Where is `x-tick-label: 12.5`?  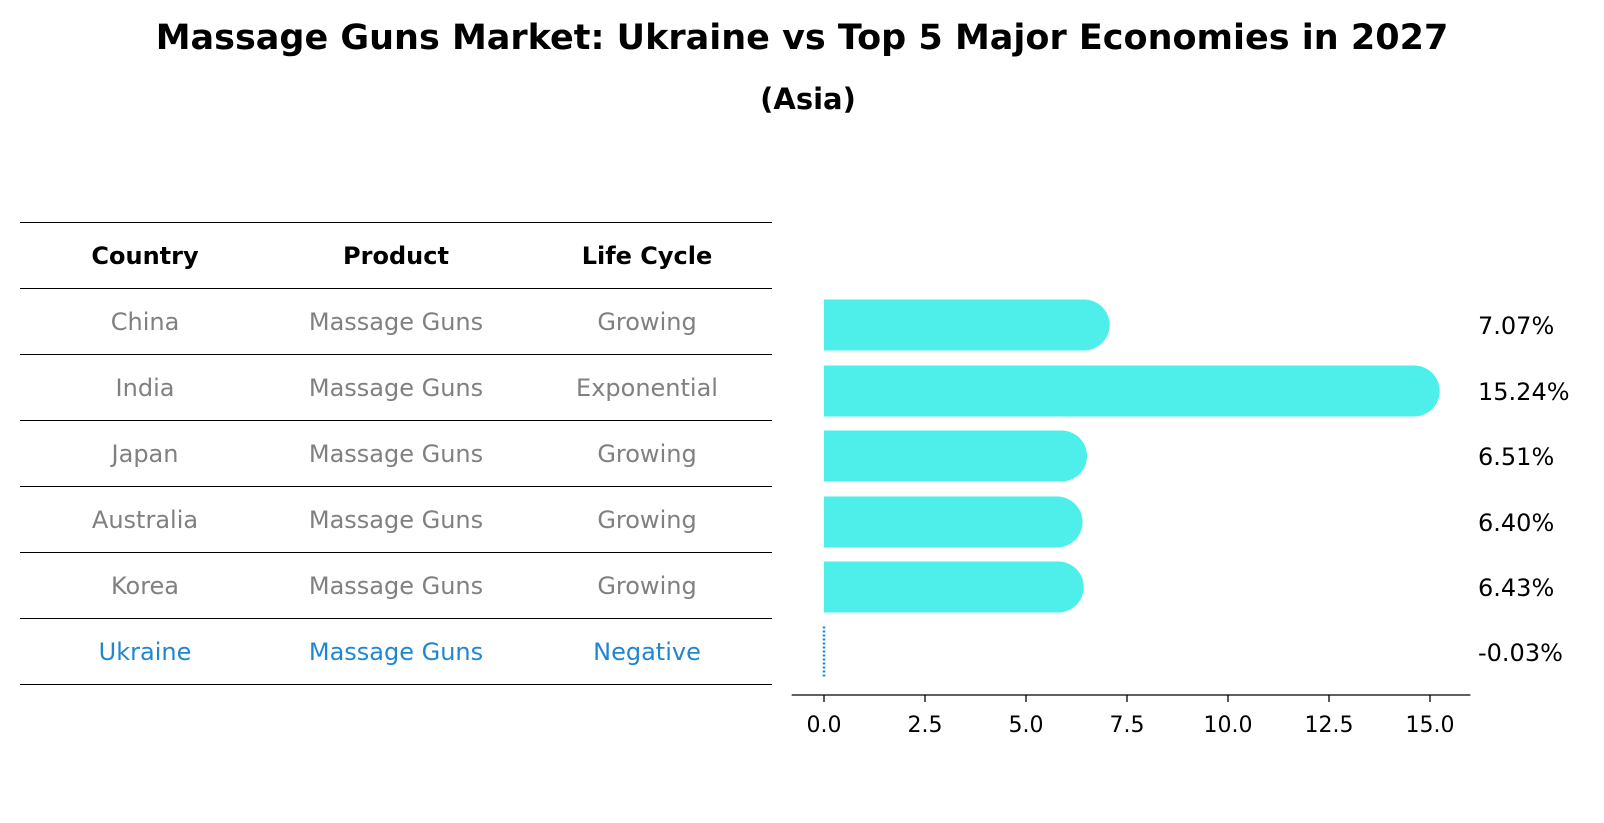
x-tick-label: 12.5 is located at coordinates (1329, 725).